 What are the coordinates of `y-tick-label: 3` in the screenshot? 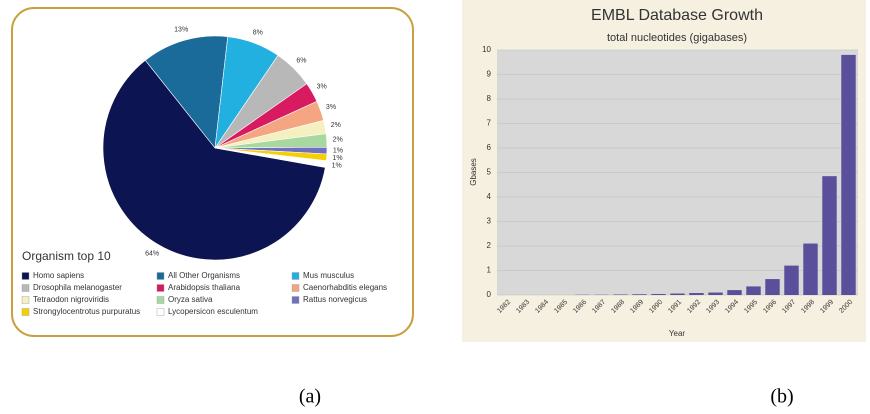 It's located at (489, 221).